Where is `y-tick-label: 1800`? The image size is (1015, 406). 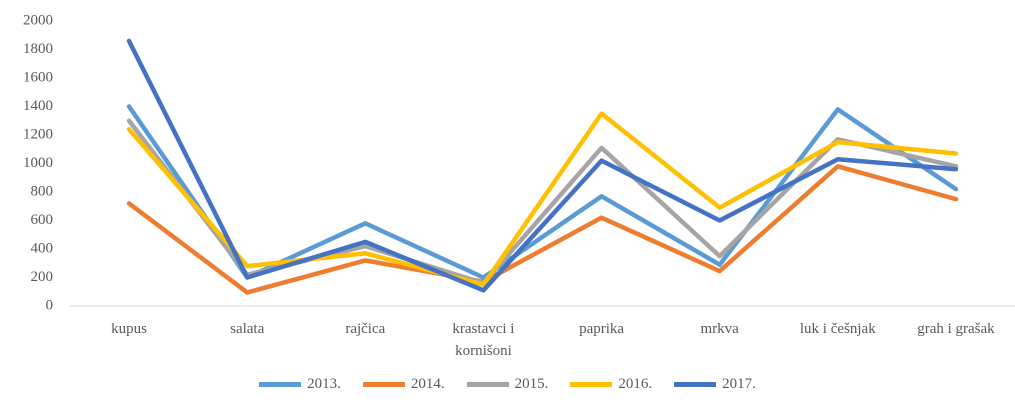
y-tick-label: 1800 is located at coordinates (38, 49).